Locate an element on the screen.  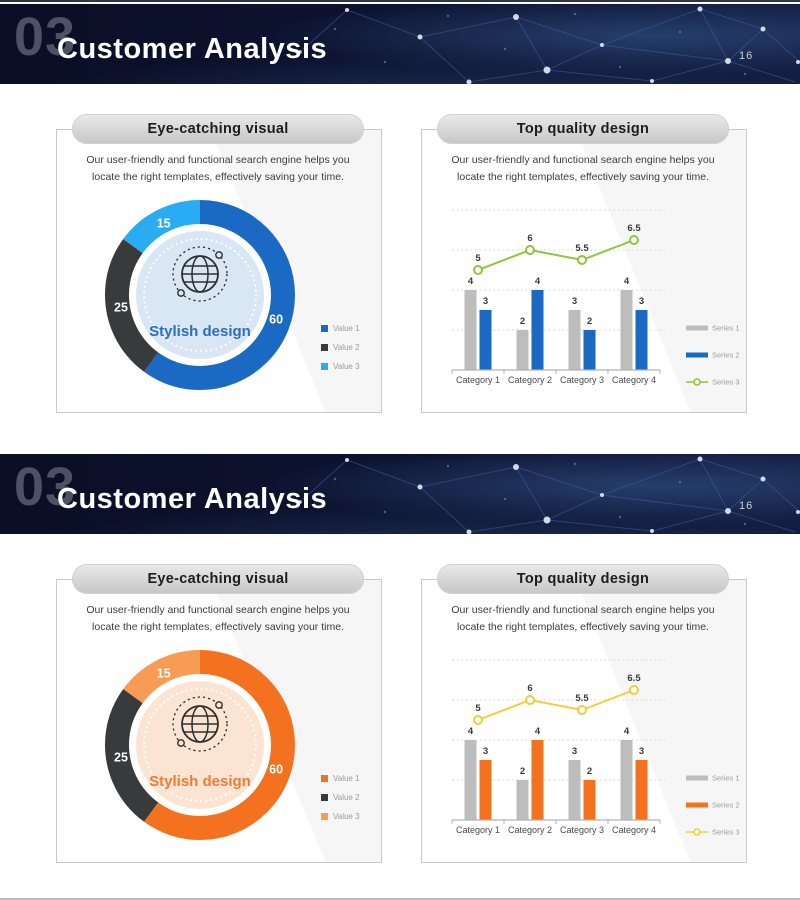
line-value-label: 5 is located at coordinates (478, 708).